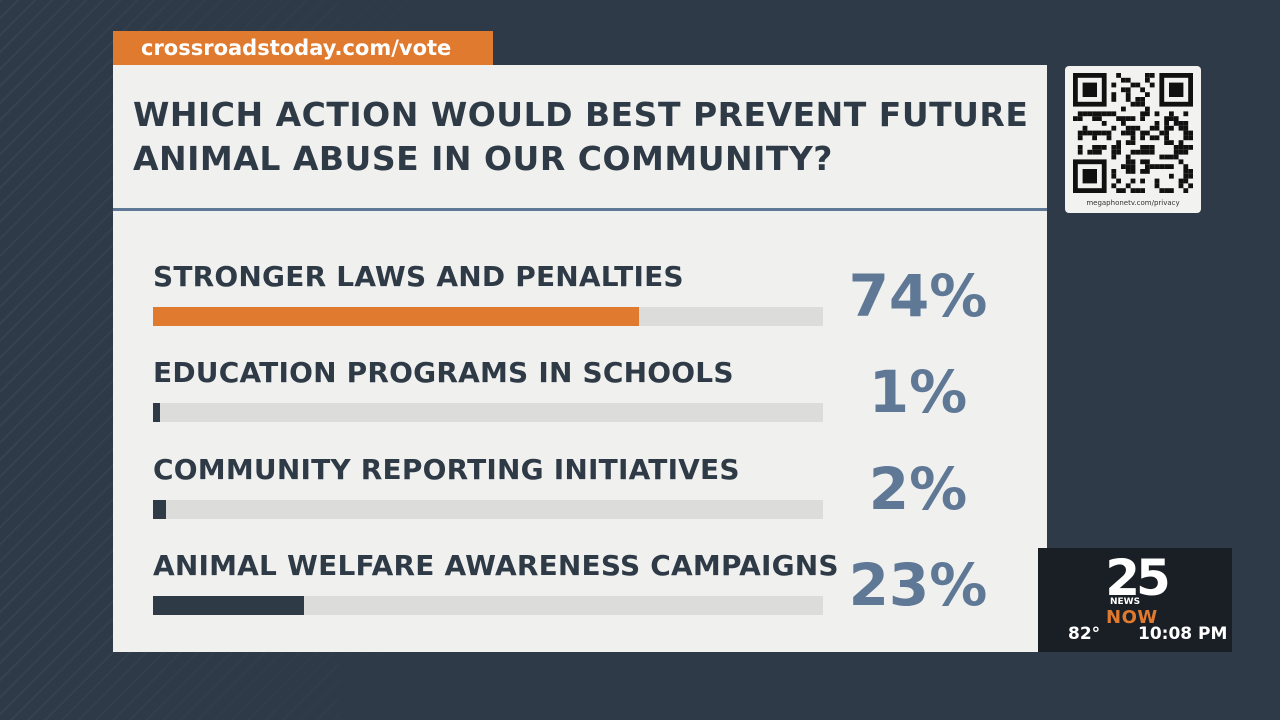  I want to click on channel-number: 25, so click(1138, 578).